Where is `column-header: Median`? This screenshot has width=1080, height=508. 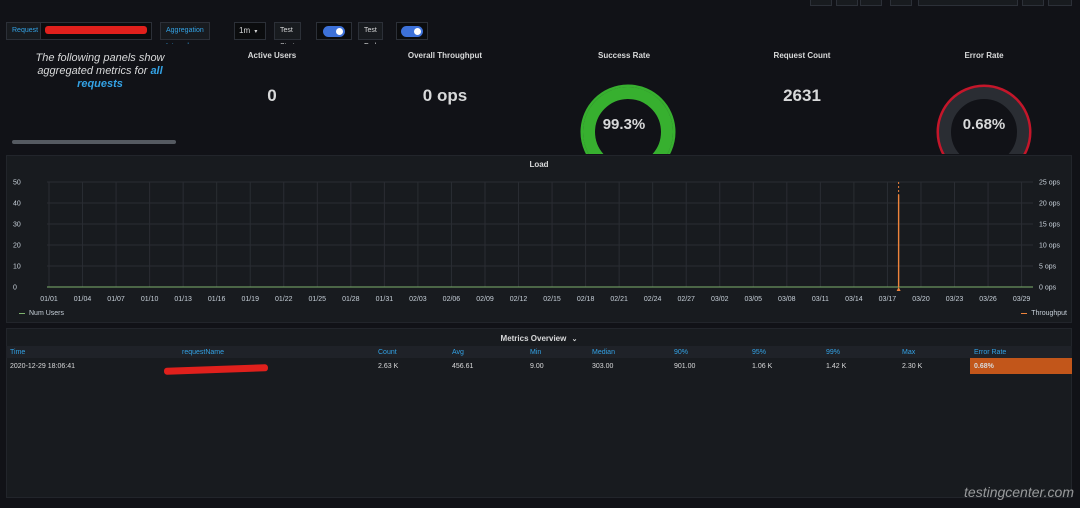 column-header: Median is located at coordinates (629, 352).